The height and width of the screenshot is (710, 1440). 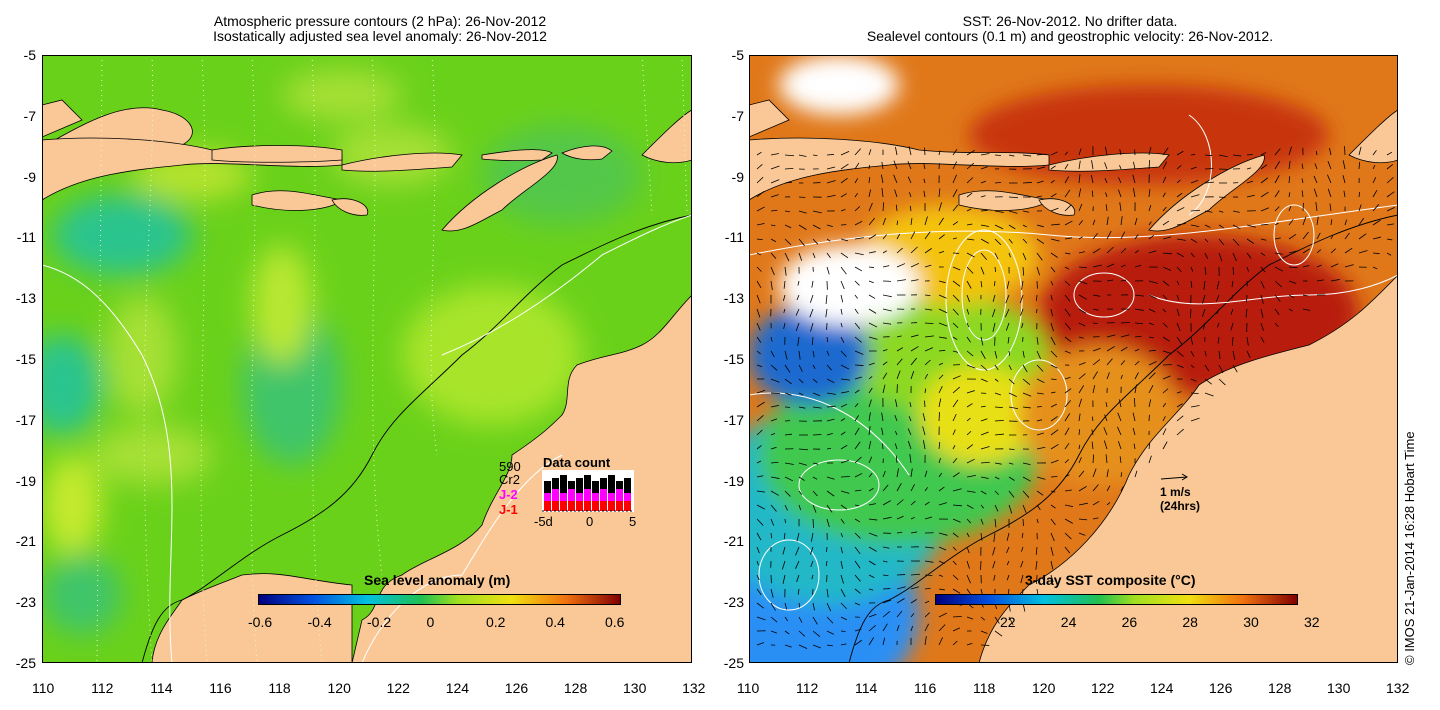 What do you see at coordinates (1070, 21) in the screenshot?
I see `right-title-line1: SST: 26-Nov-2012. No drifter data.` at bounding box center [1070, 21].